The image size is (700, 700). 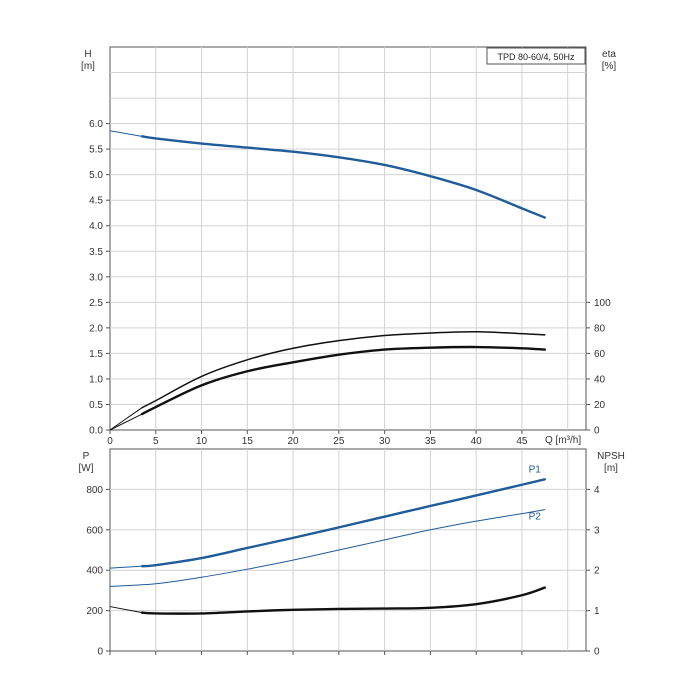 What do you see at coordinates (563, 440) in the screenshot?
I see `x-axis-label: Q [m³/h]` at bounding box center [563, 440].